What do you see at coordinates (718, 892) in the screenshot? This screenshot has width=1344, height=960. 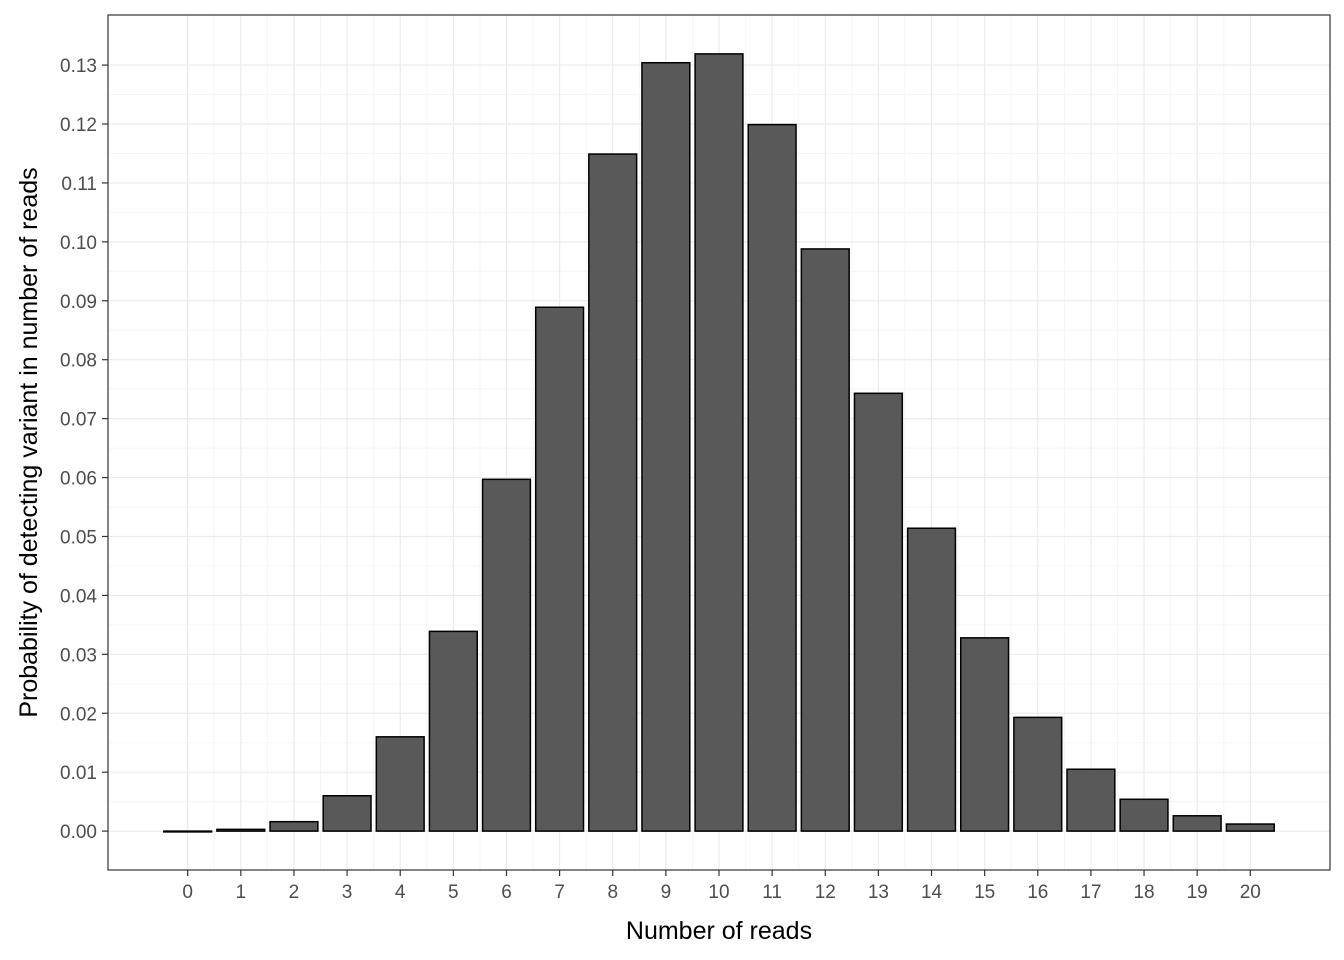 I see `x-tick-label: 10` at bounding box center [718, 892].